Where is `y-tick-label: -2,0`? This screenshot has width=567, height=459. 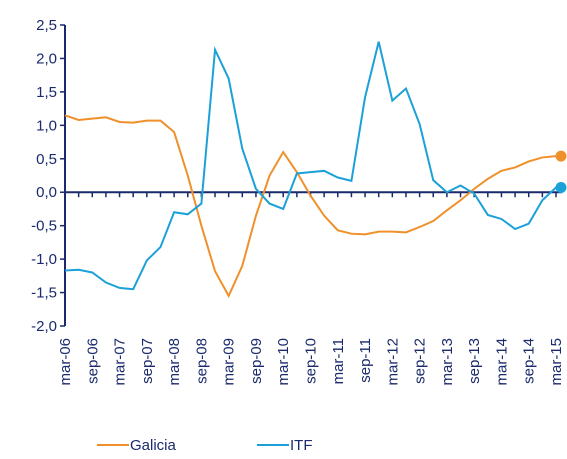
y-tick-label: -2,0 is located at coordinates (44, 326).